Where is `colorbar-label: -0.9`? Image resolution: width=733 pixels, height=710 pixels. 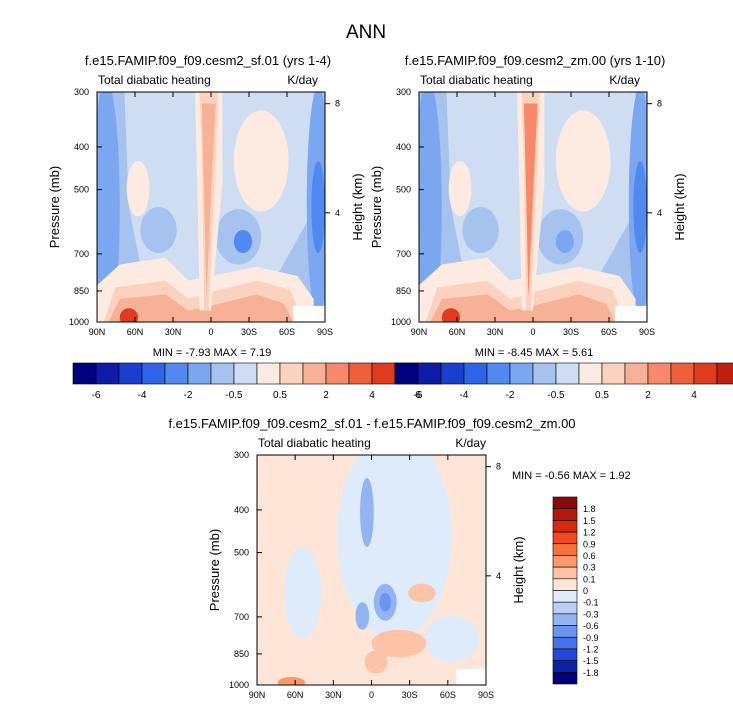 colorbar-label: -0.9 is located at coordinates (591, 638).